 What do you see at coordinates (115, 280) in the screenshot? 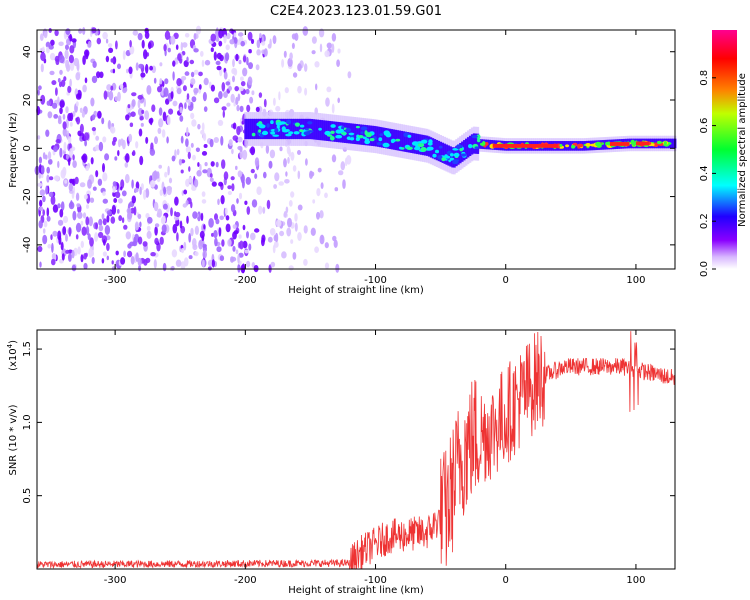
I see `x-tick-label: -300` at bounding box center [115, 280].